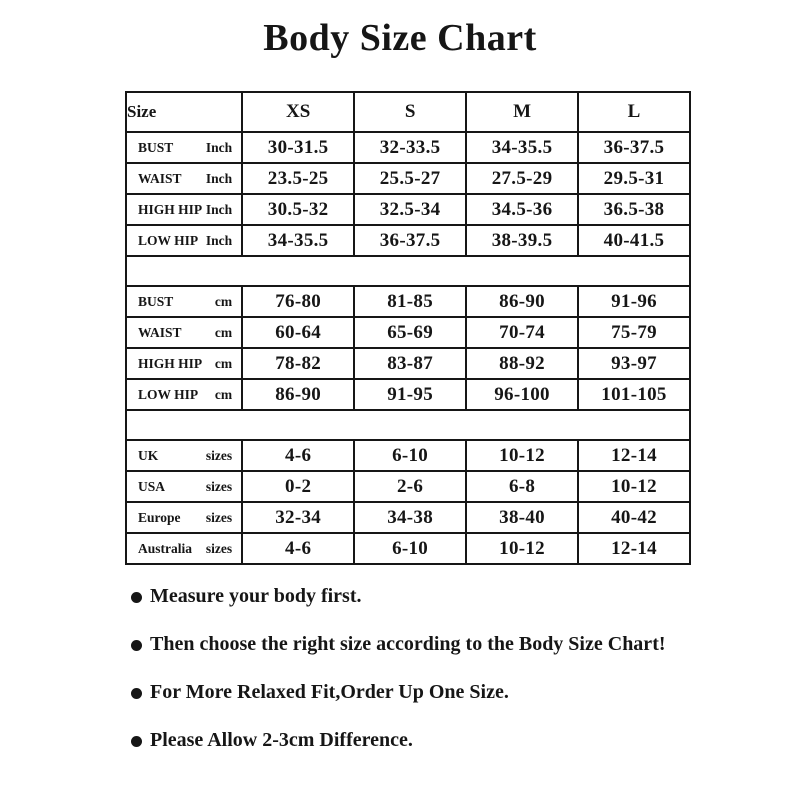  I want to click on page-title: Body Size Chart, so click(400, 38).